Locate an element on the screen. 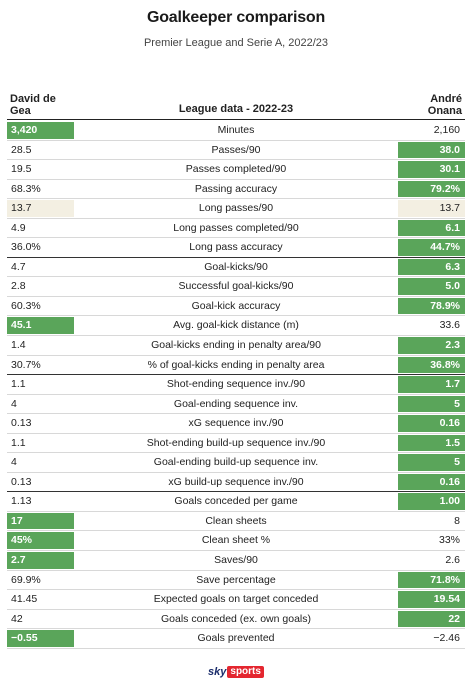 This screenshot has width=472, height=697. table-row: 17 Clean sheets 8 is located at coordinates (236, 522).